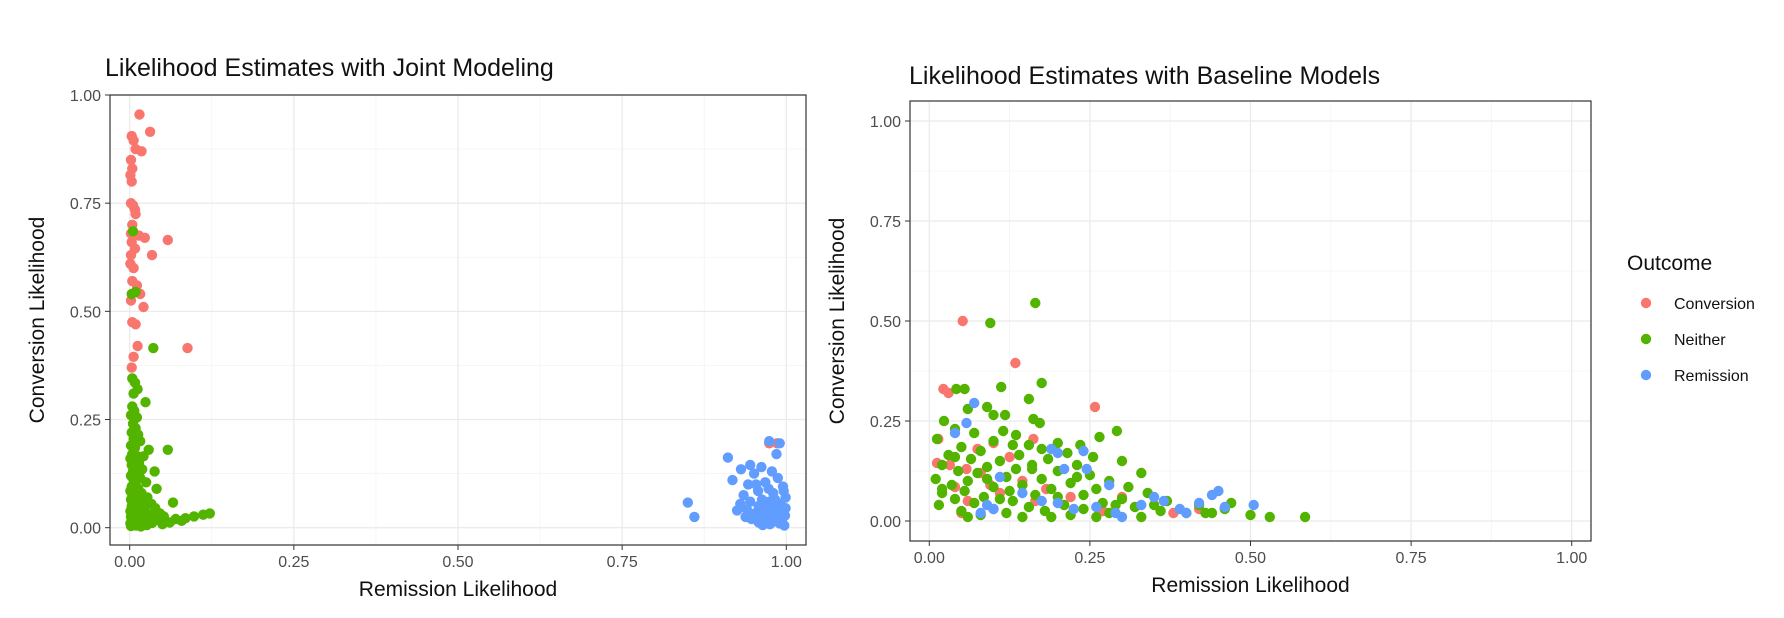  Describe the element at coordinates (329, 68) in the screenshot. I see `chart-title: Likelihood Estimates with Joint Modeling` at that location.